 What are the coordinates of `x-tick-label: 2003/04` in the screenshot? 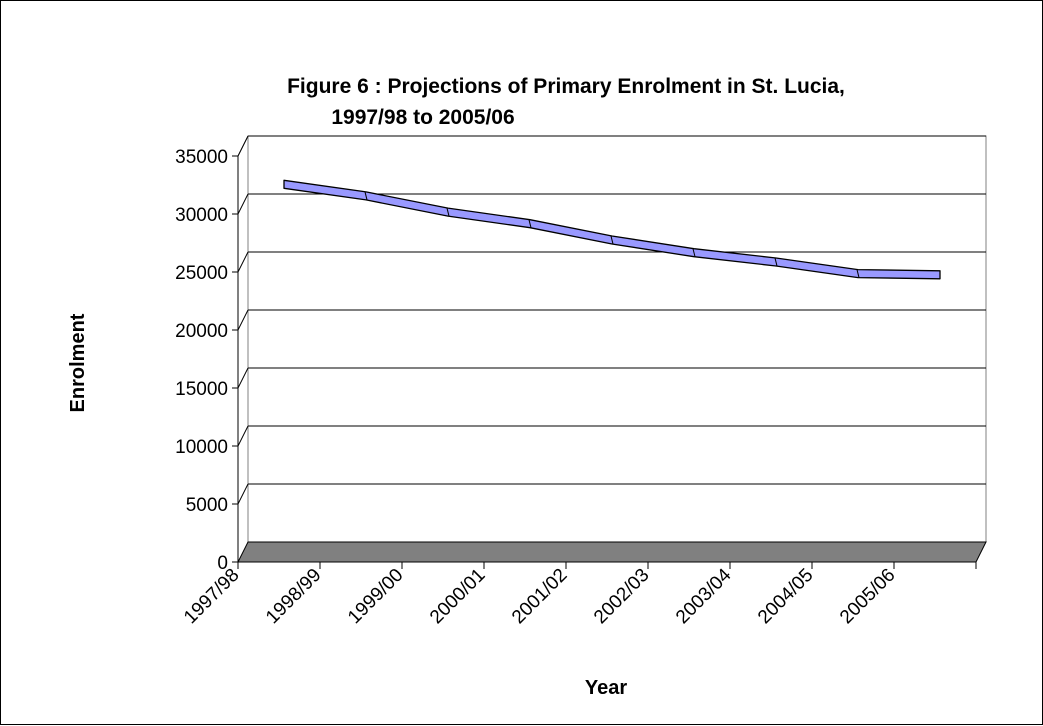 It's located at (704, 596).